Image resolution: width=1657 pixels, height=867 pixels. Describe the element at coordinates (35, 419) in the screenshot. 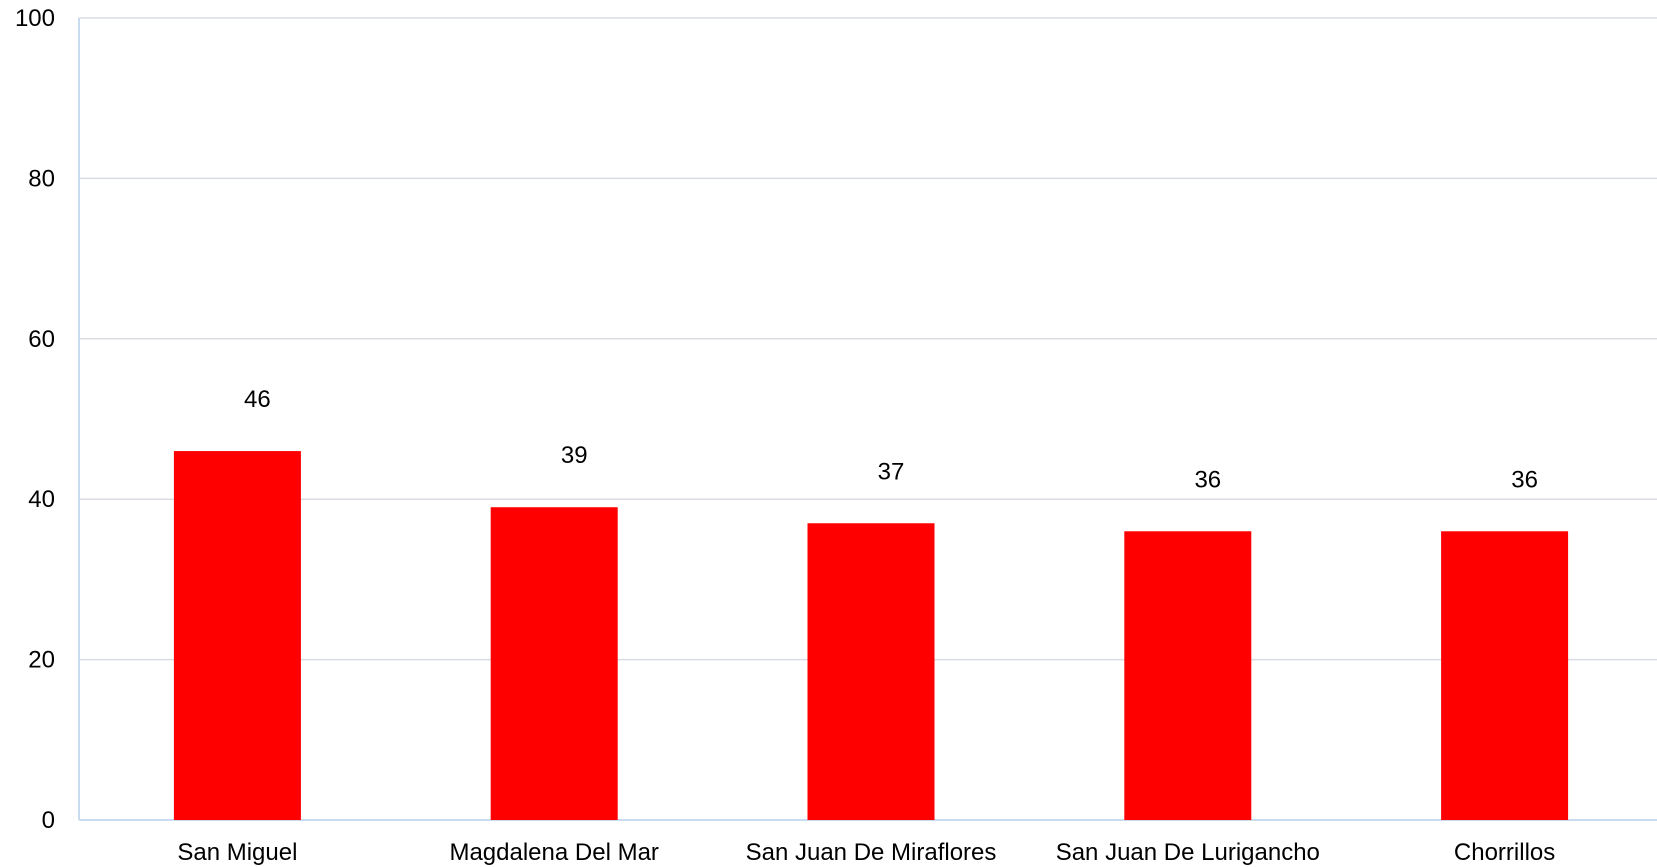

I see `y-axis-tick-labels: 0 20 40 60 80 100` at that location.